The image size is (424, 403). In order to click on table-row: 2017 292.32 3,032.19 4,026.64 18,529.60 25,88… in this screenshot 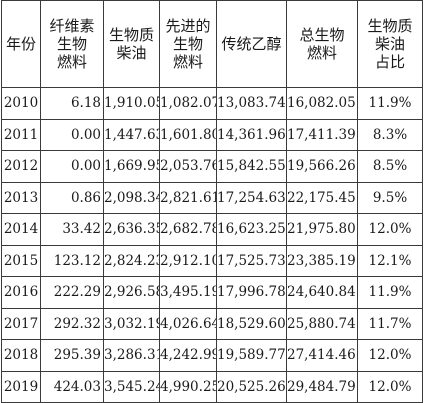, I will do `click(212, 323)`.